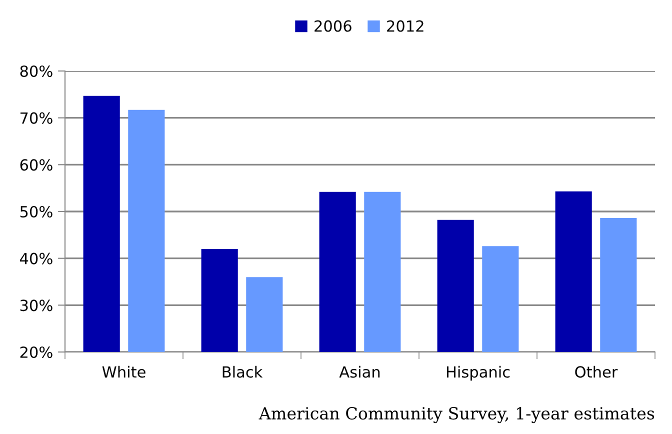 This screenshot has width=672, height=434. What do you see at coordinates (36, 165) in the screenshot?
I see `y-tick-label: 60%` at bounding box center [36, 165].